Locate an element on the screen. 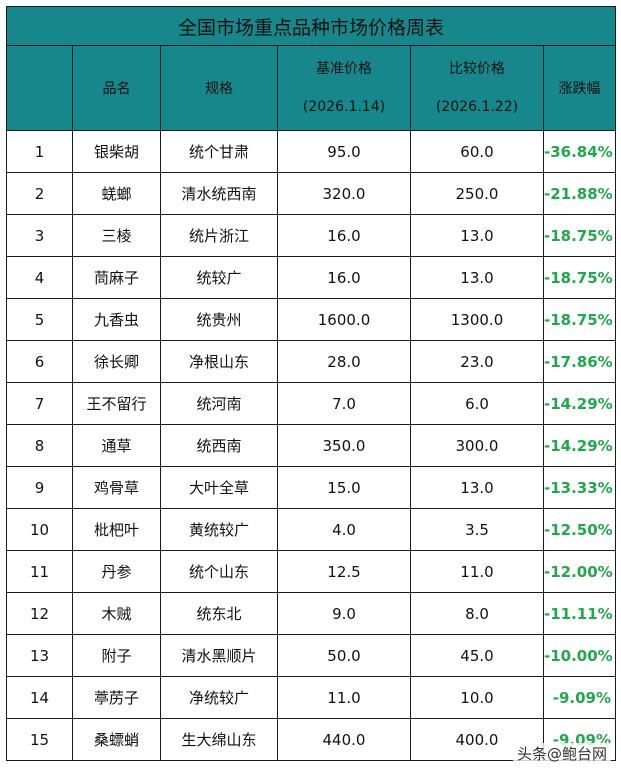  row-index: 8 is located at coordinates (39, 445).